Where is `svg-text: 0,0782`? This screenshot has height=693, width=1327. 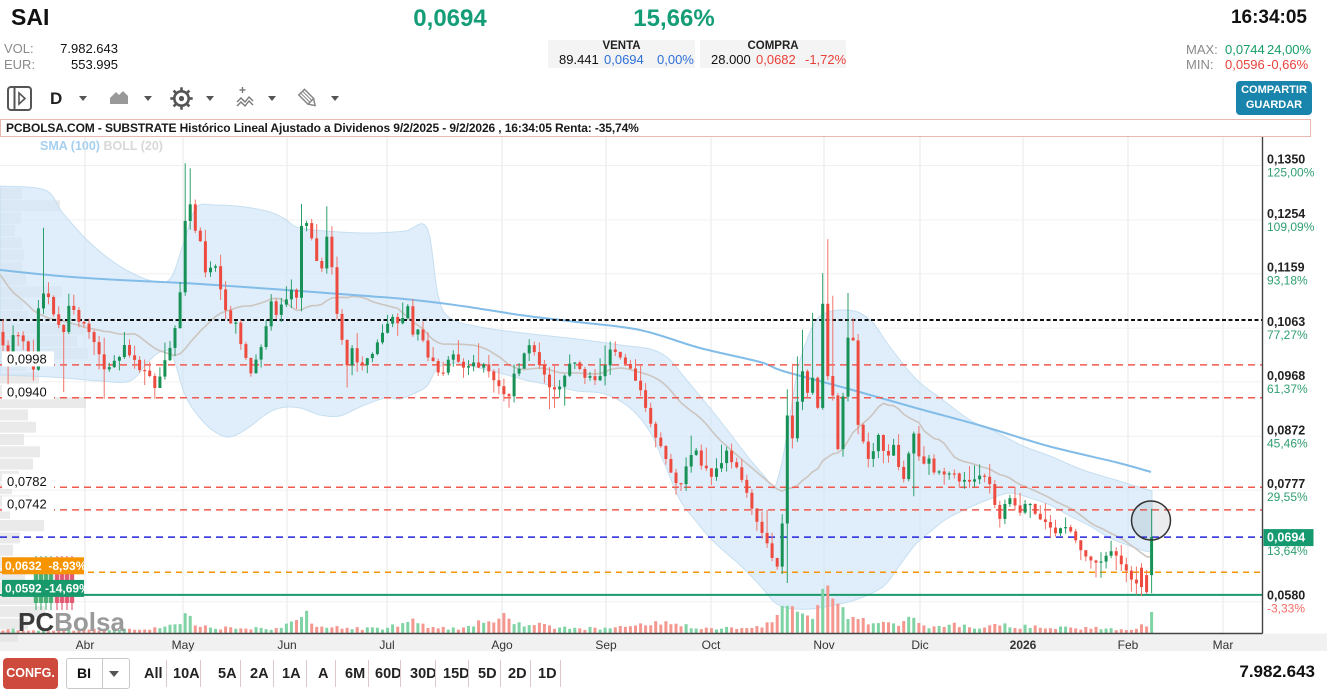 svg-text: 0,0782 is located at coordinates (27, 481).